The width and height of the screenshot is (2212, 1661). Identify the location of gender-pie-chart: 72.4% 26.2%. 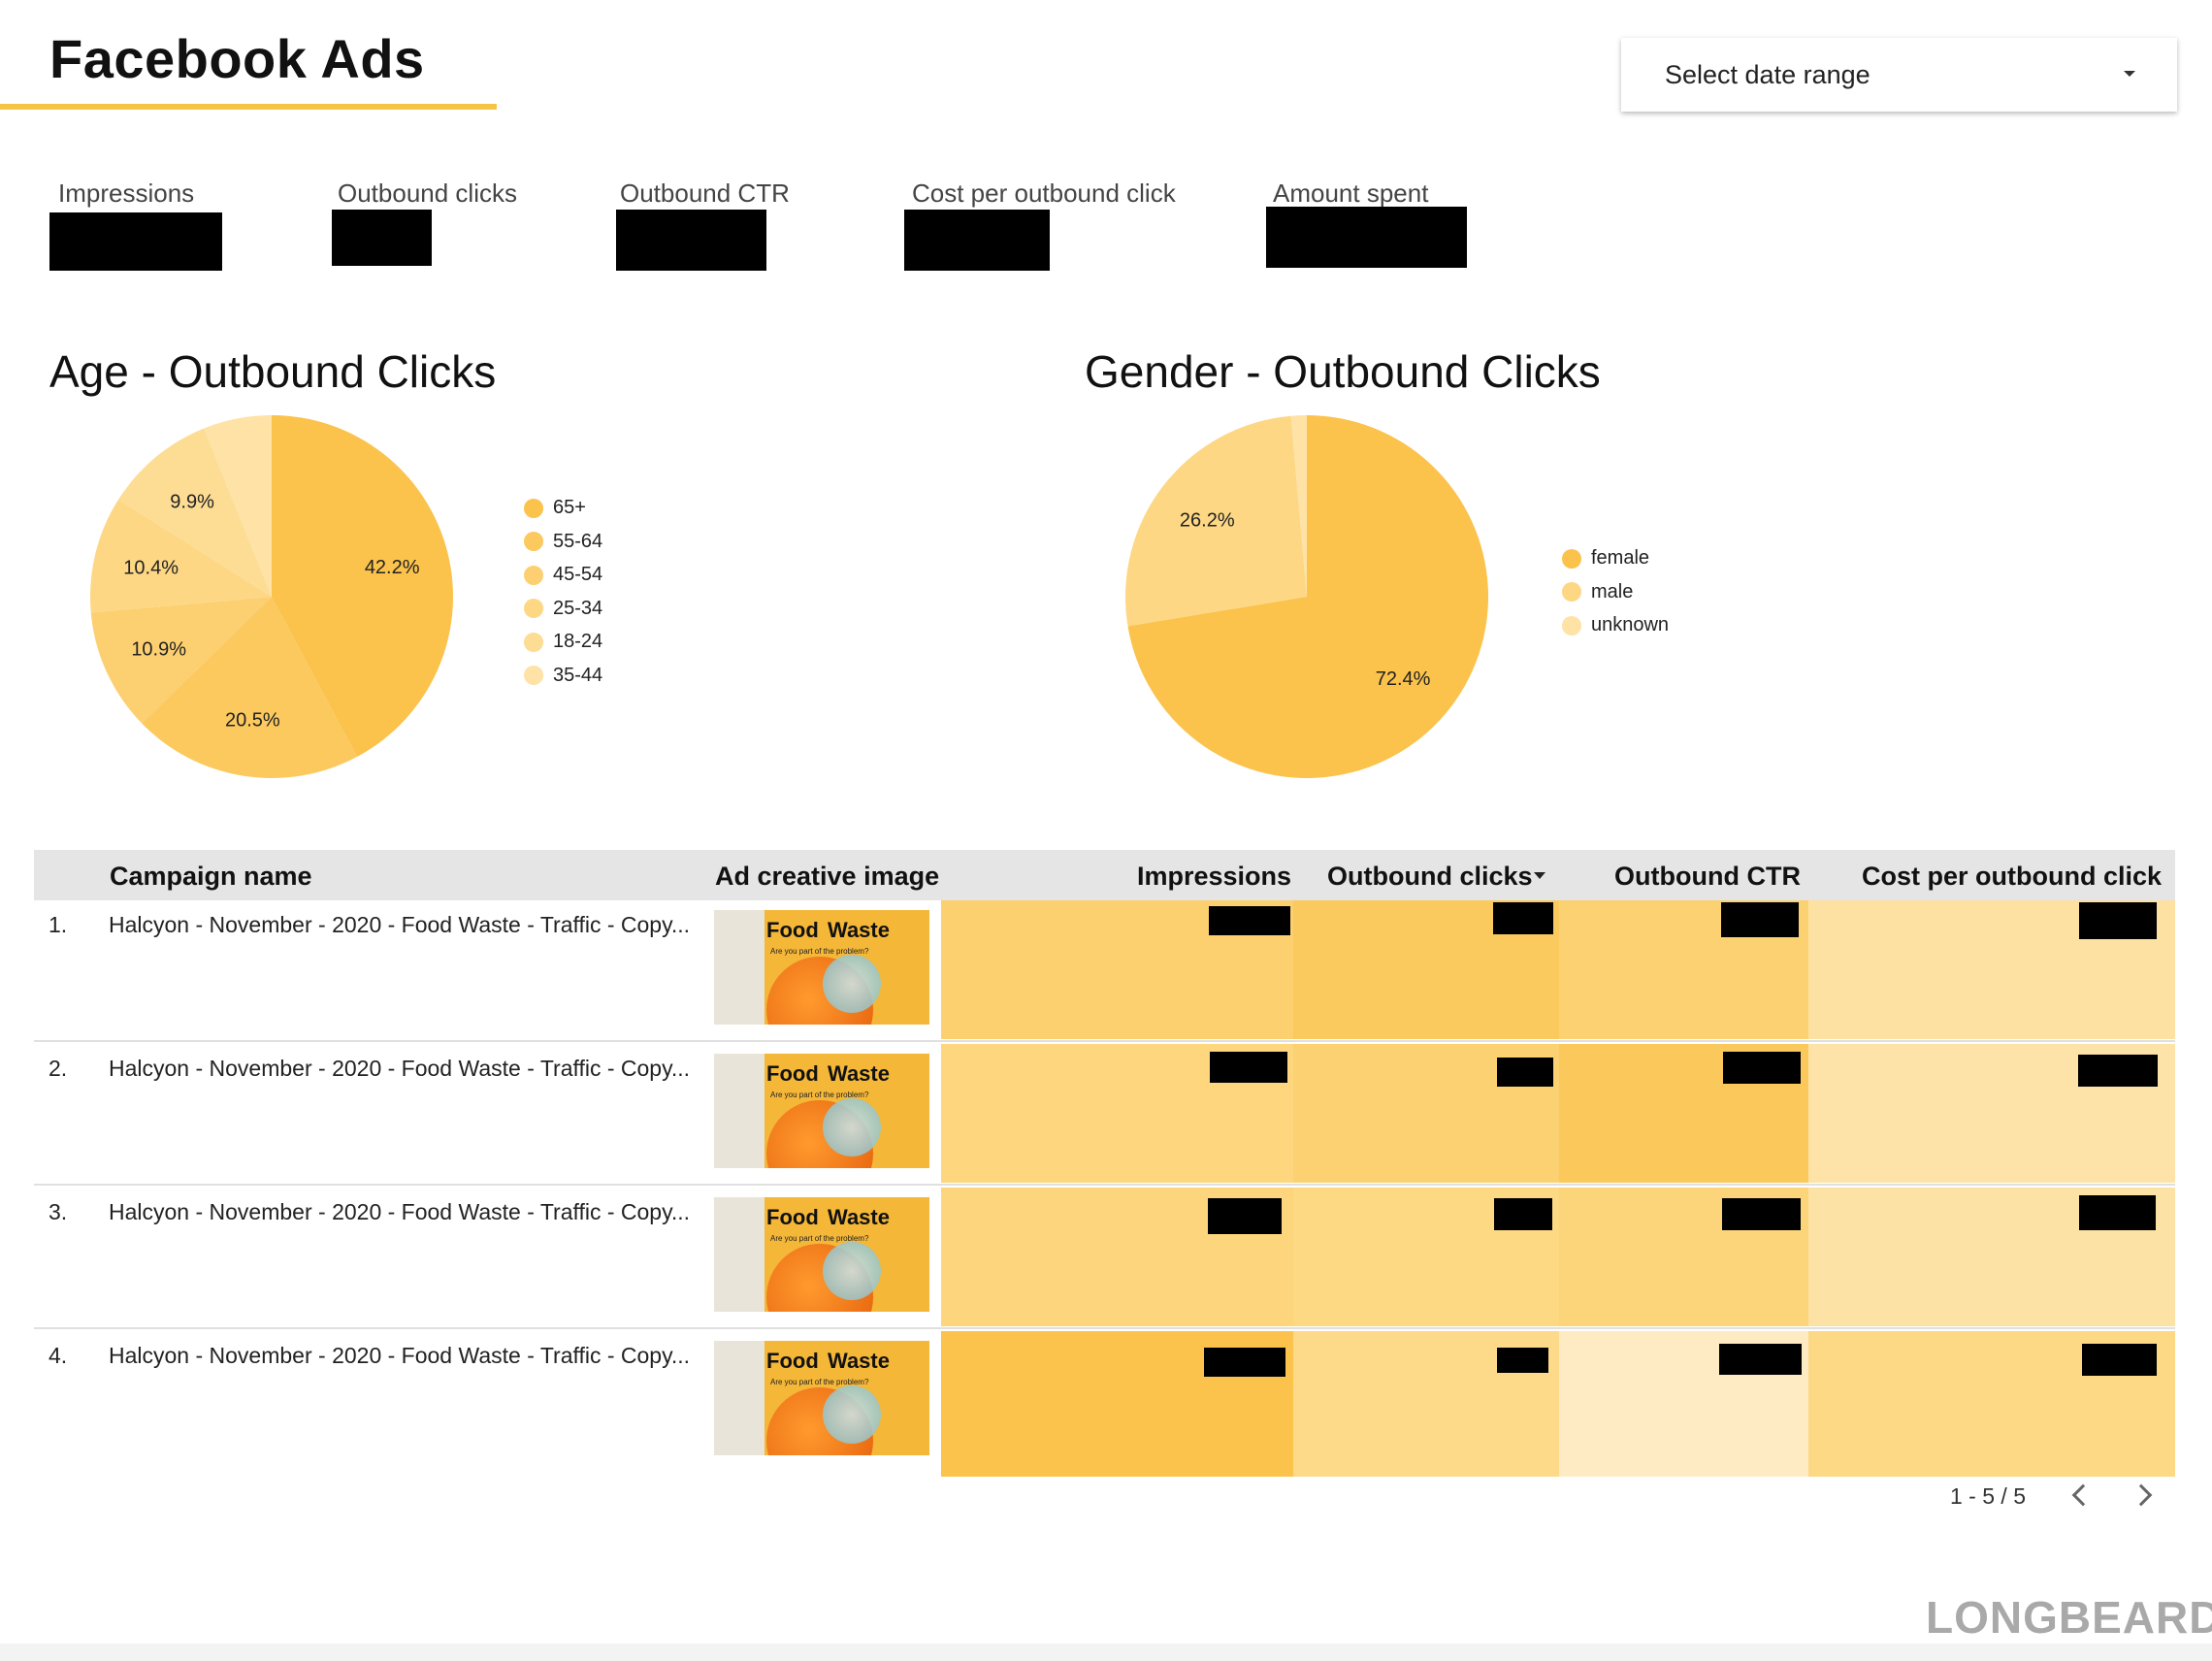
(1307, 596).